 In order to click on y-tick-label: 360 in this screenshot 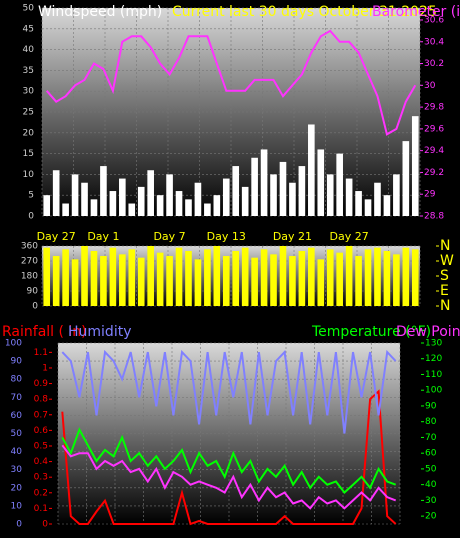, I will do `click(29, 247)`.